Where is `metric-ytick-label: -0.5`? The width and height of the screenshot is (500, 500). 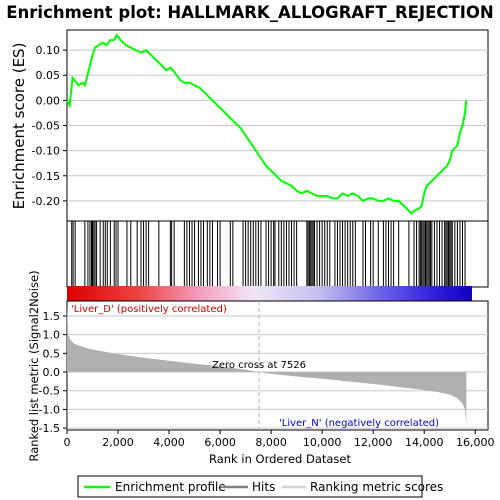
metric-ytick-label: -0.5 is located at coordinates (49, 391).